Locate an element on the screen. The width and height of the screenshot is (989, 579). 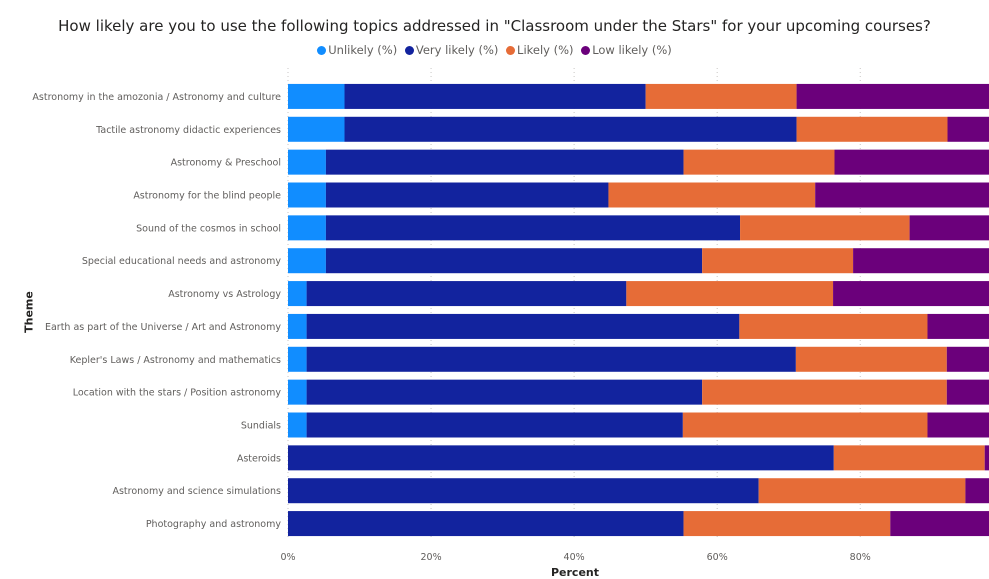
category-label: Astronomy & Preschool is located at coordinates (226, 163).